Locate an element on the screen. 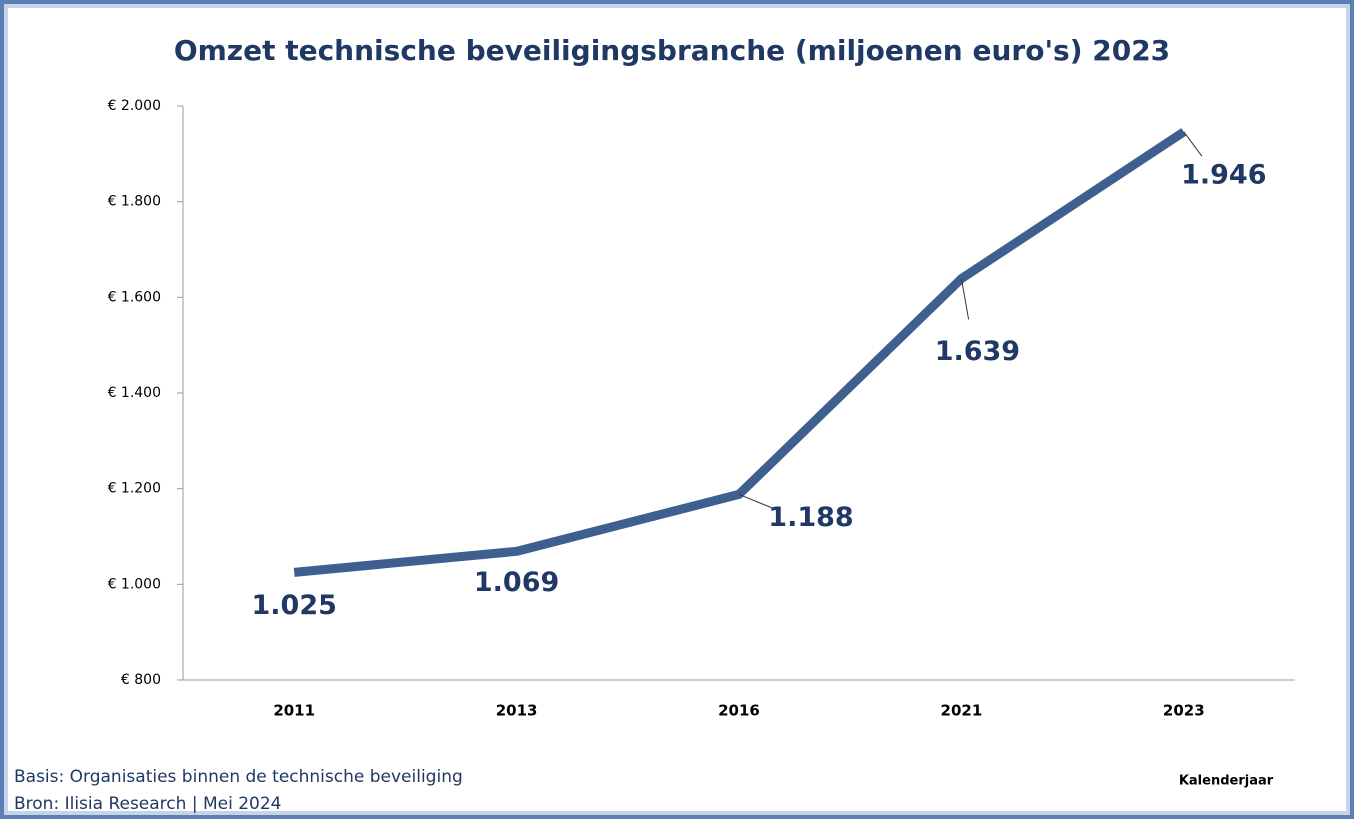  x-tick-label: 2016 is located at coordinates (739, 711).